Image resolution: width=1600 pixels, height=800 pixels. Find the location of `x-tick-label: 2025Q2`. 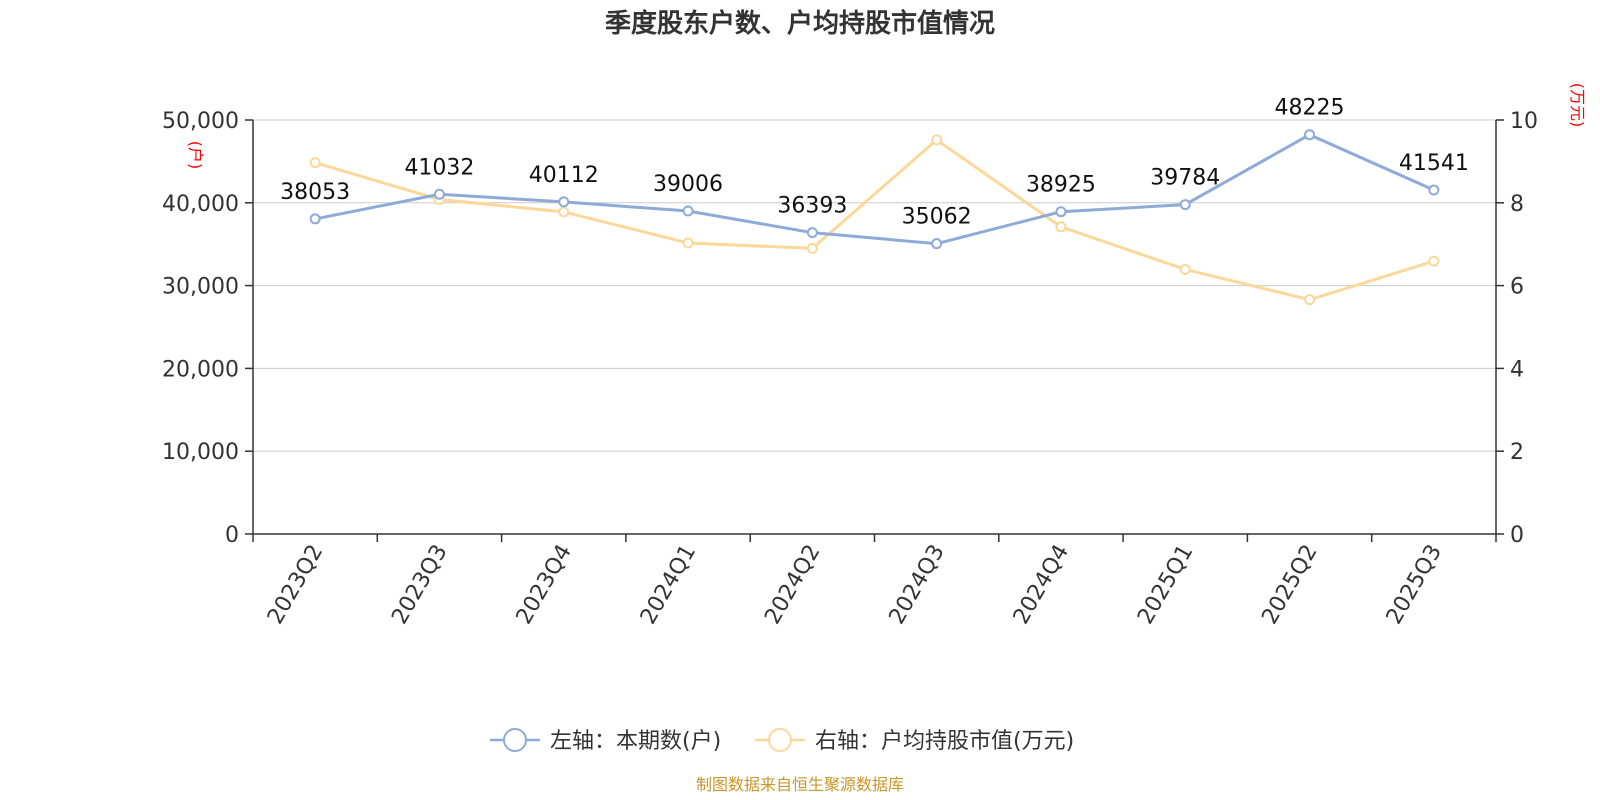

x-tick-label: 2025Q2 is located at coordinates (1289, 585).